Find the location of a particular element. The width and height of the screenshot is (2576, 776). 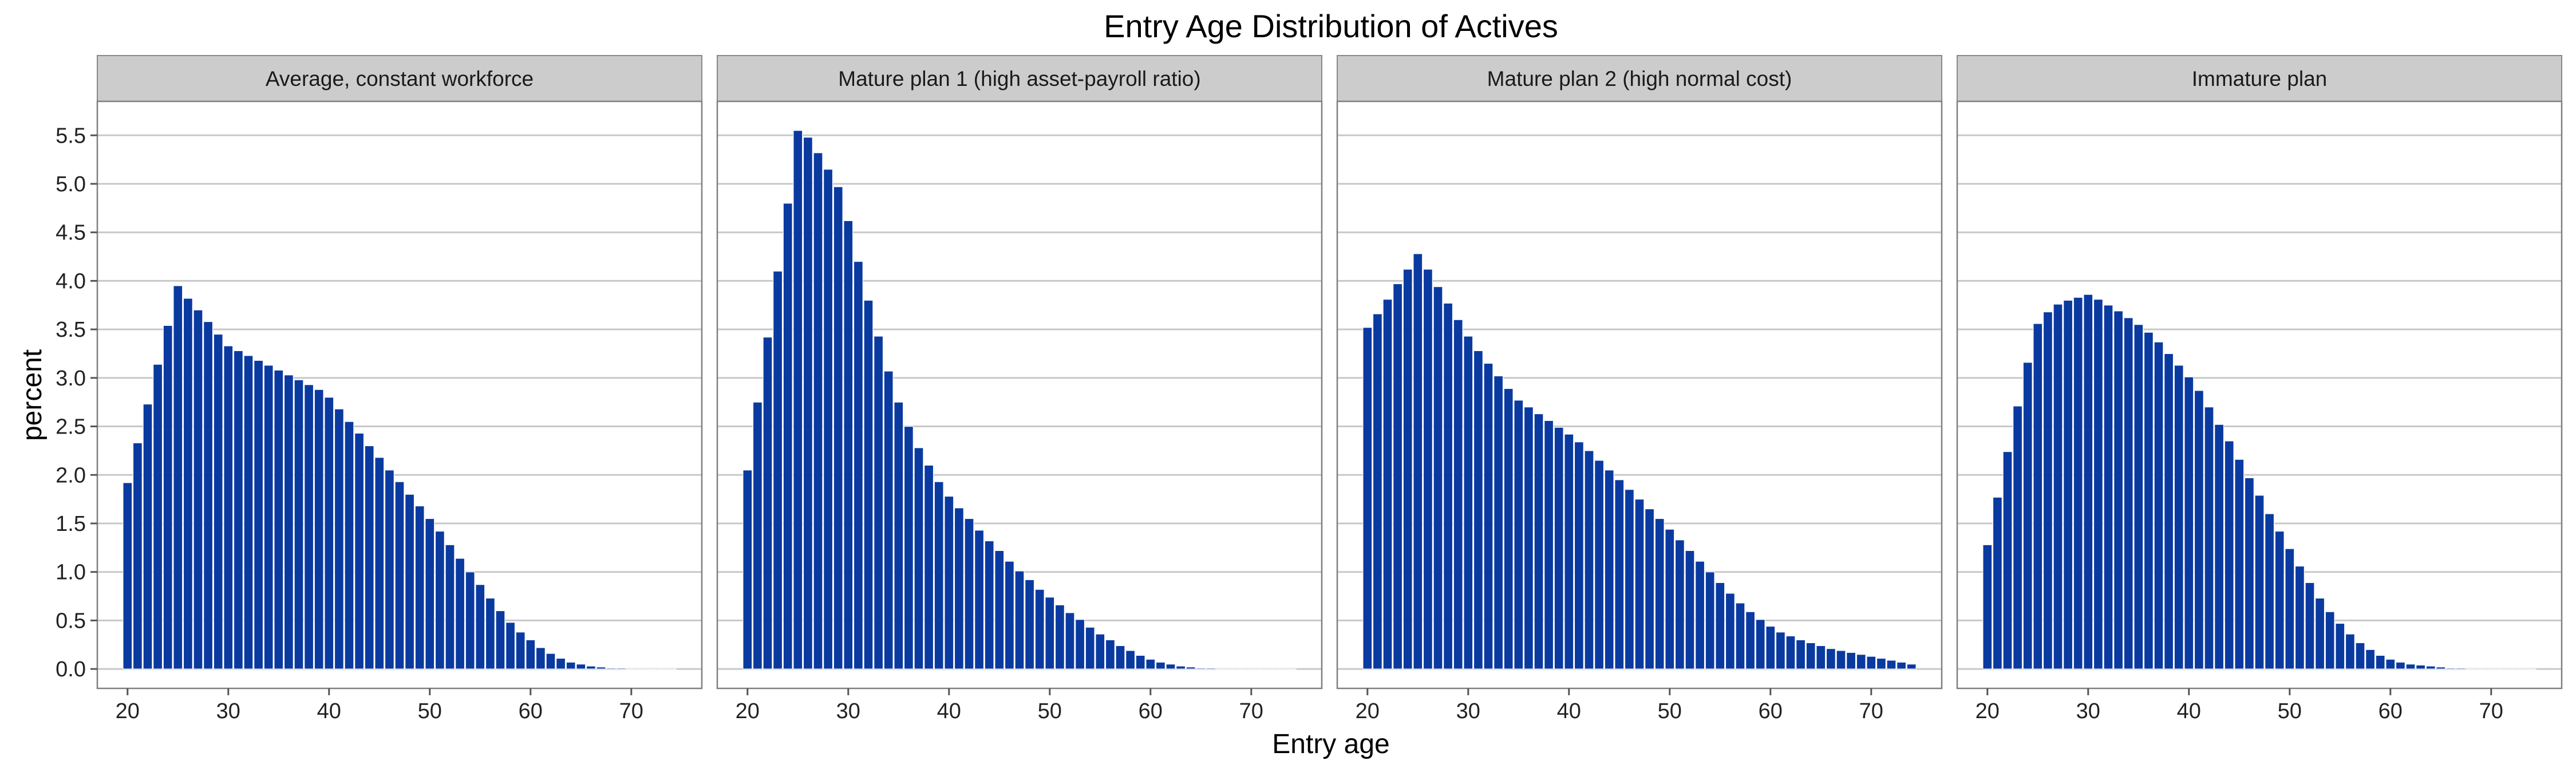

facet-strip-label: Mature plan 2 (high normal cost) is located at coordinates (1639, 78).